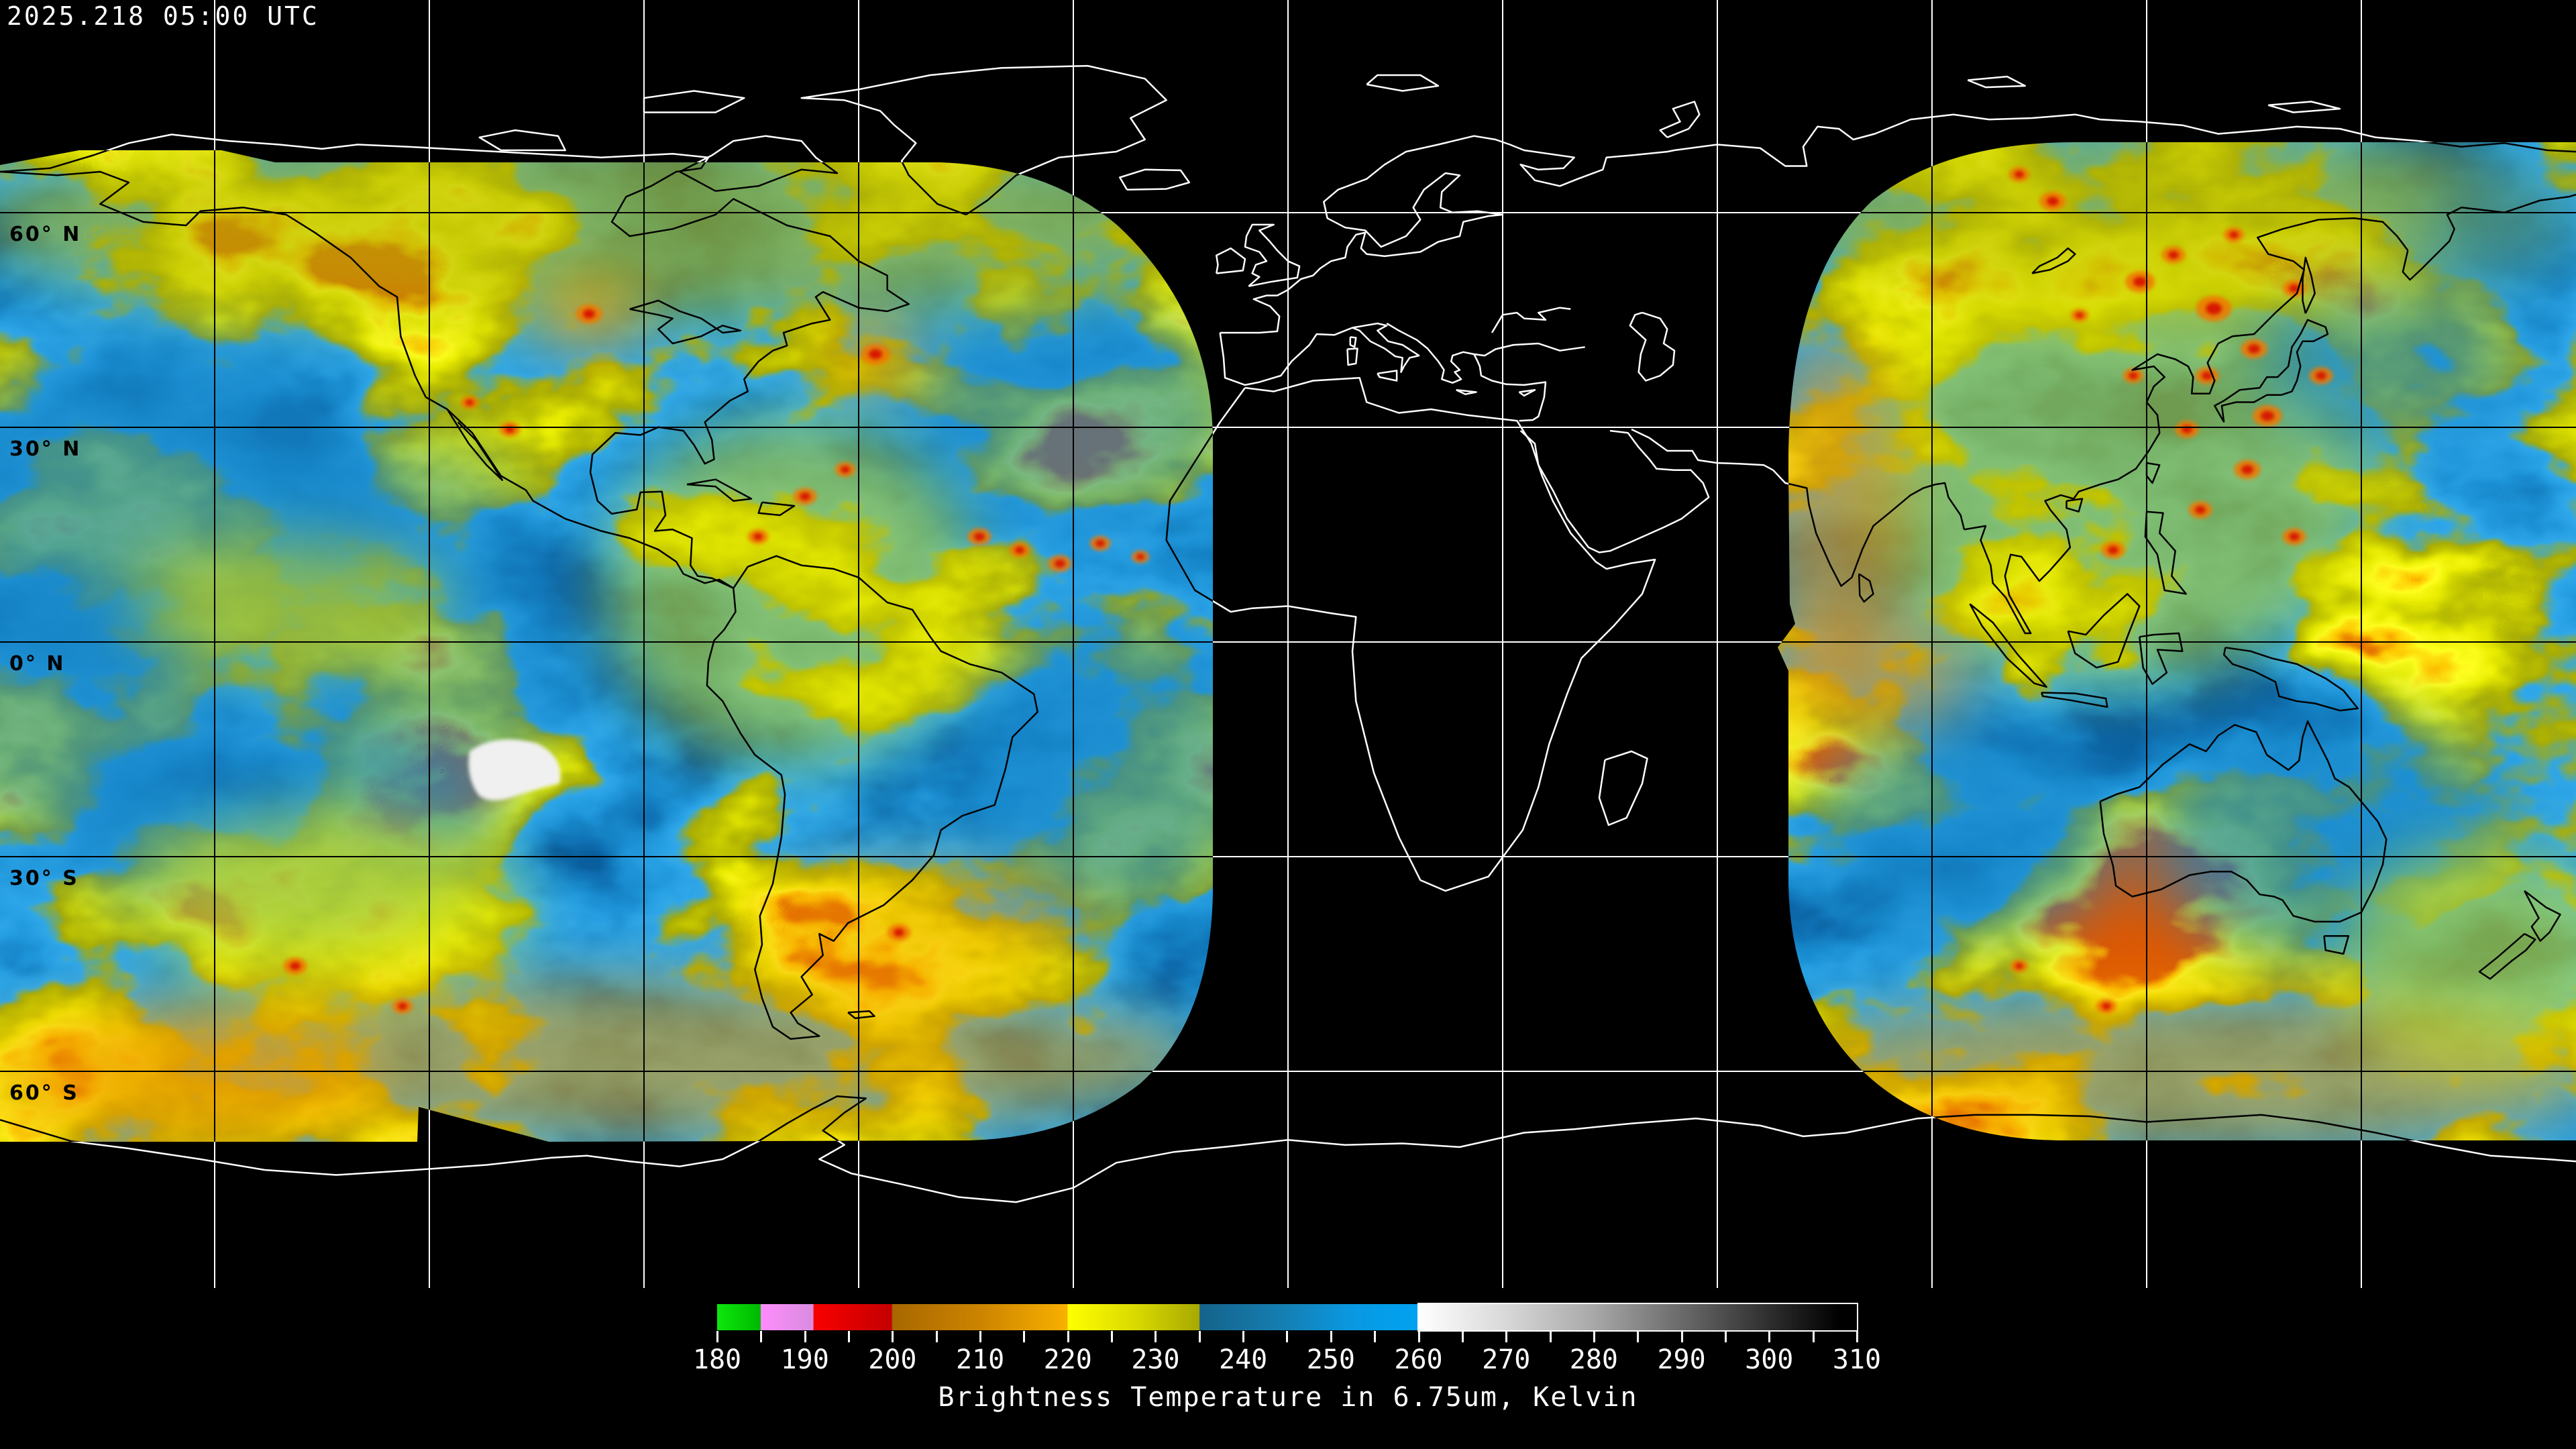  What do you see at coordinates (1067, 1359) in the screenshot?
I see `colorbar-tick-label: 220` at bounding box center [1067, 1359].